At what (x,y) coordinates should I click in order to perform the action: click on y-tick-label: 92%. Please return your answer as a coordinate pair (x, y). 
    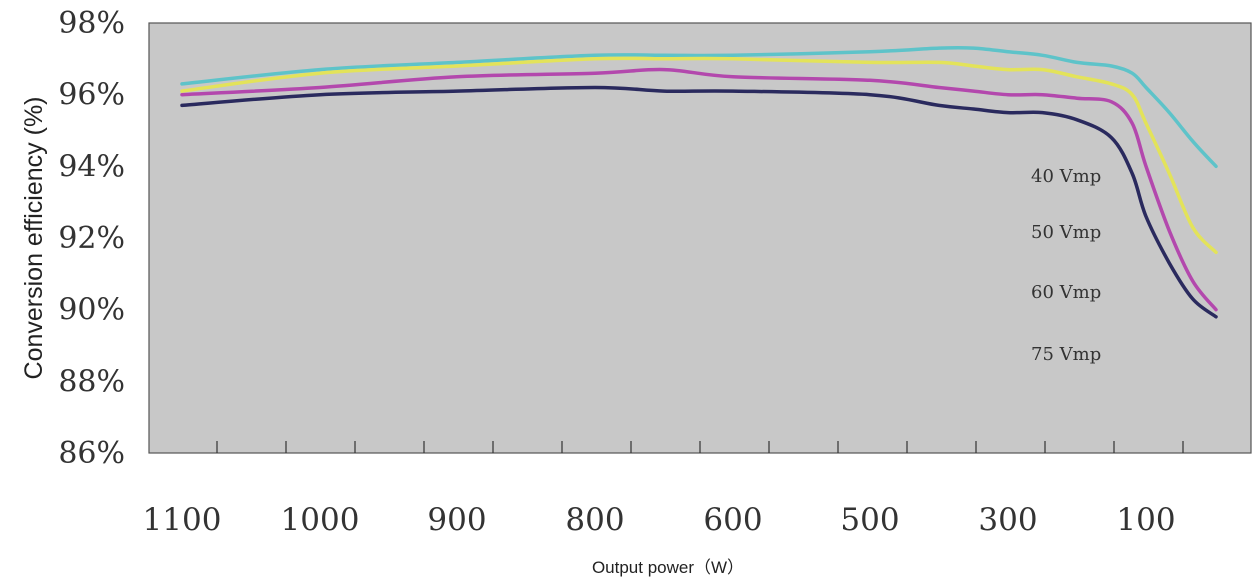
    Looking at the image, I should click on (91, 238).